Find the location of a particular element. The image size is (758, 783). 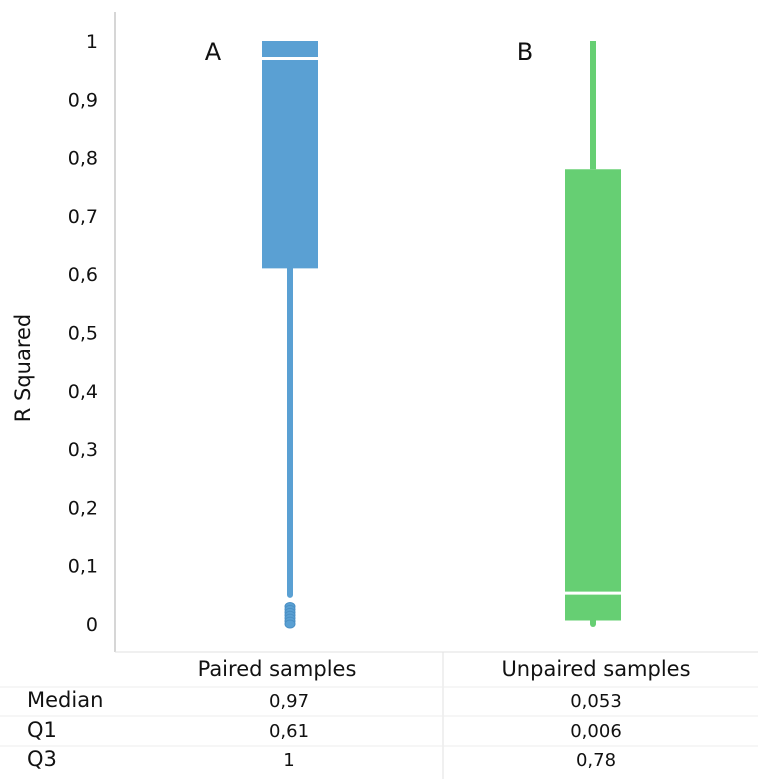

y-tick-label: 0,4 is located at coordinates (83, 392).